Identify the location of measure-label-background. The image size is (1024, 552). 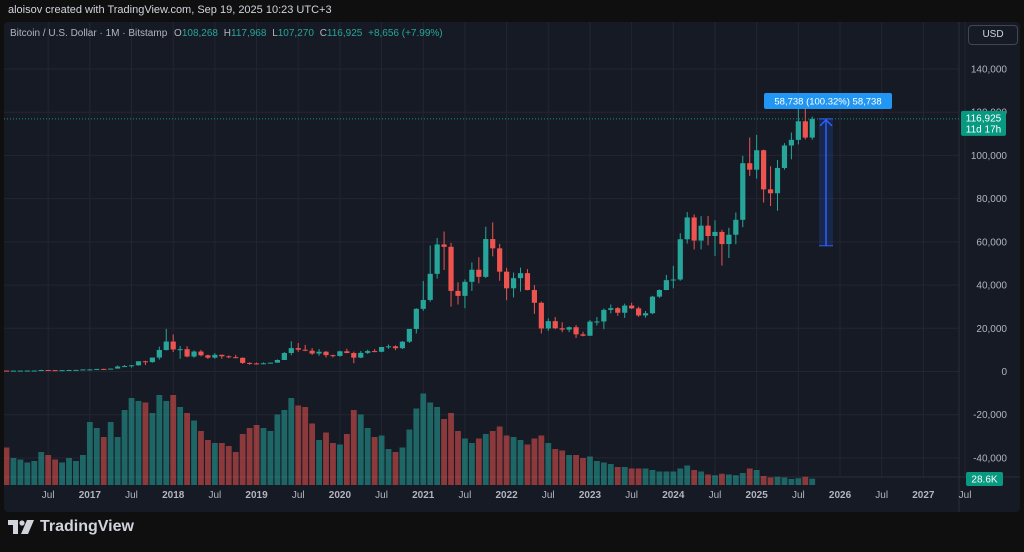
(828, 101).